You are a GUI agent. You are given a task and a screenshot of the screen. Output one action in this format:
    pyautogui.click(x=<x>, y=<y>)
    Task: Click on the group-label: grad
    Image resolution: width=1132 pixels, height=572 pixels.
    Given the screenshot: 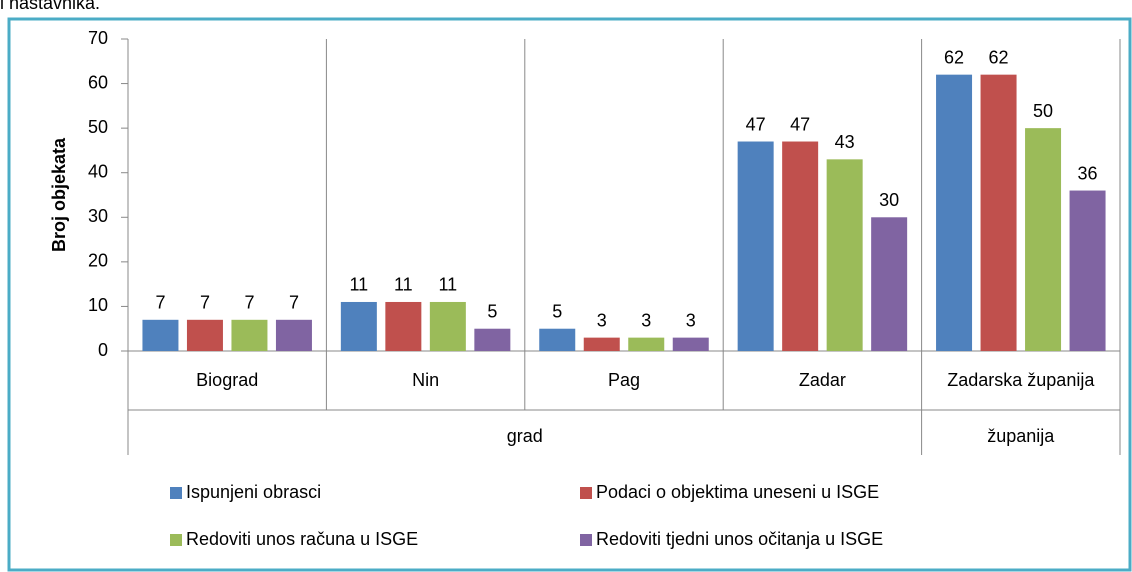 What is the action you would take?
    pyautogui.click(x=525, y=436)
    